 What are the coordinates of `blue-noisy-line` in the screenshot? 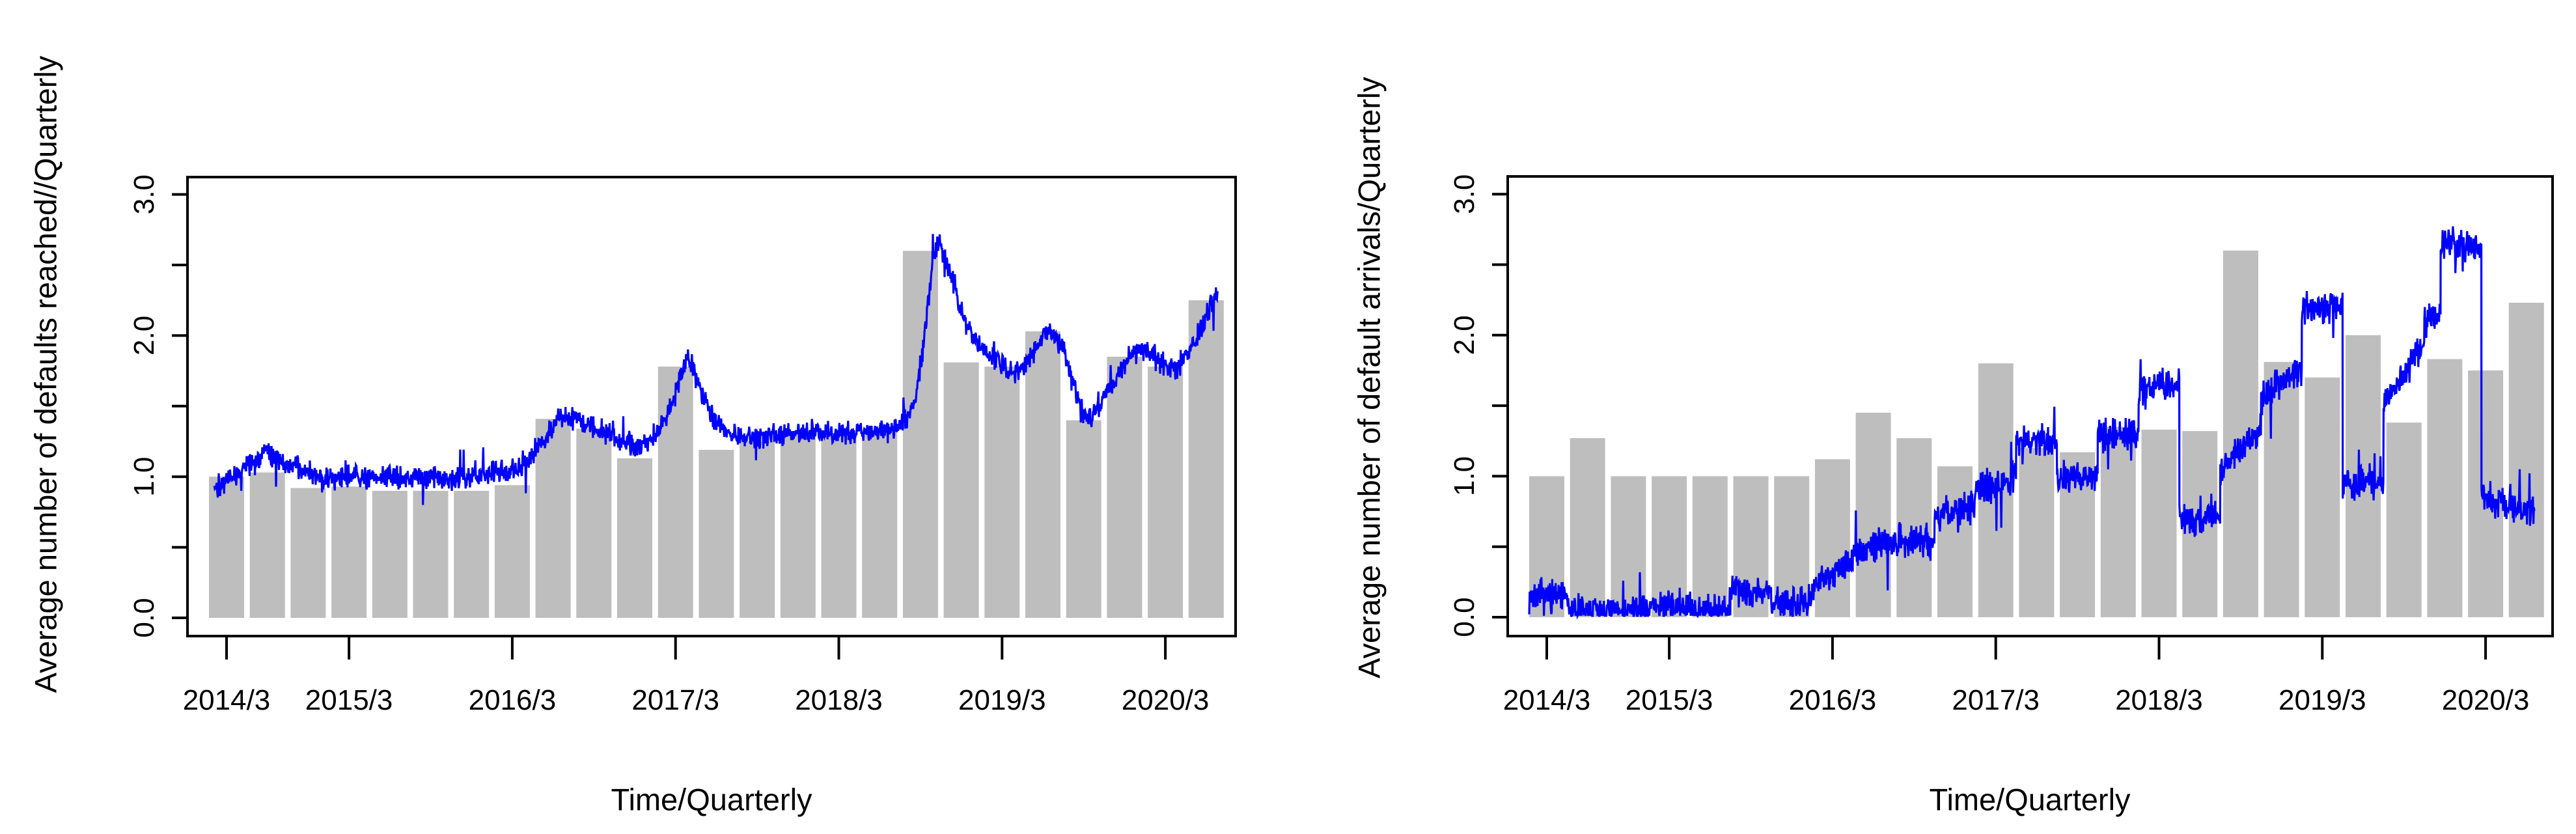 It's located at (716, 369).